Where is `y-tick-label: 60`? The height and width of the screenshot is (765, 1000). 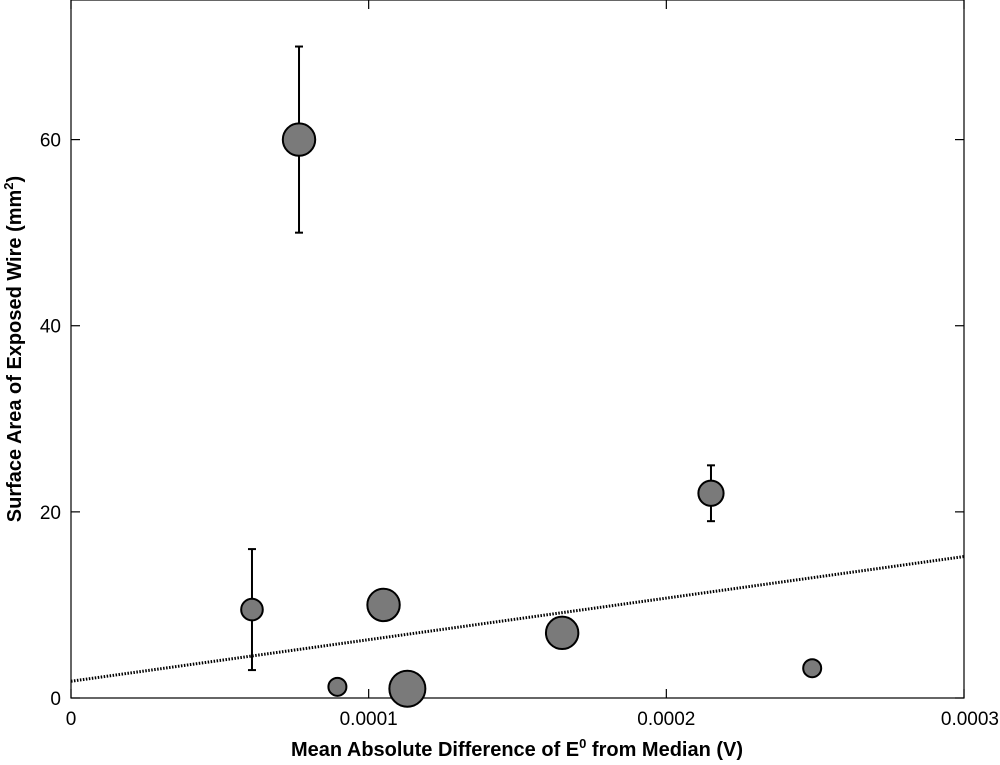
y-tick-label: 60 is located at coordinates (50, 141).